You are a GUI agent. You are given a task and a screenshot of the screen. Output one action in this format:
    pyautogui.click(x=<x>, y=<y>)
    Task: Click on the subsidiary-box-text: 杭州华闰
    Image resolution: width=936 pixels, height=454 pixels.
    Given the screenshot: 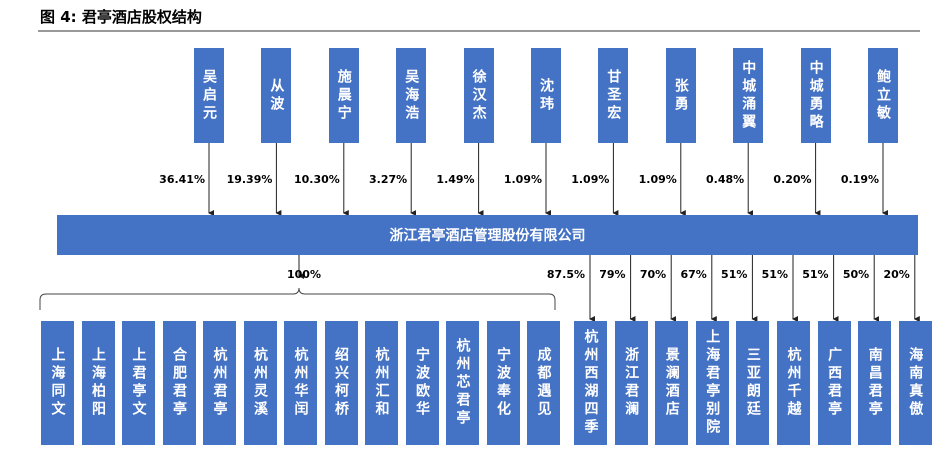 What is the action you would take?
    pyautogui.click(x=300, y=383)
    